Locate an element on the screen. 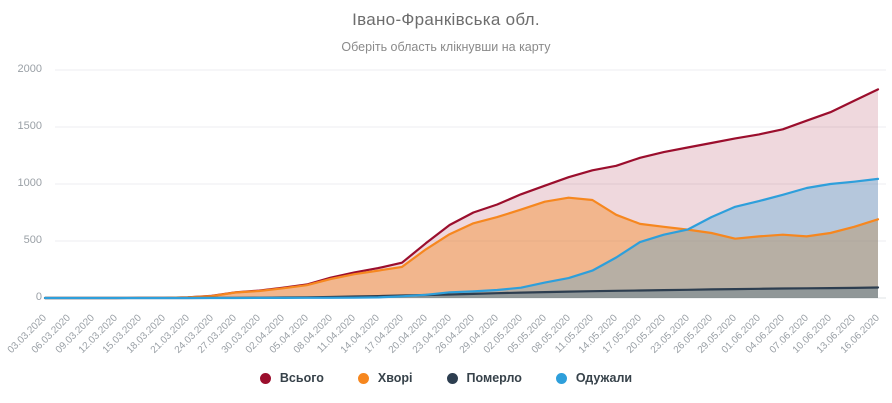  chart-legend: Всього Хворі Померло Одужали is located at coordinates (446, 378).